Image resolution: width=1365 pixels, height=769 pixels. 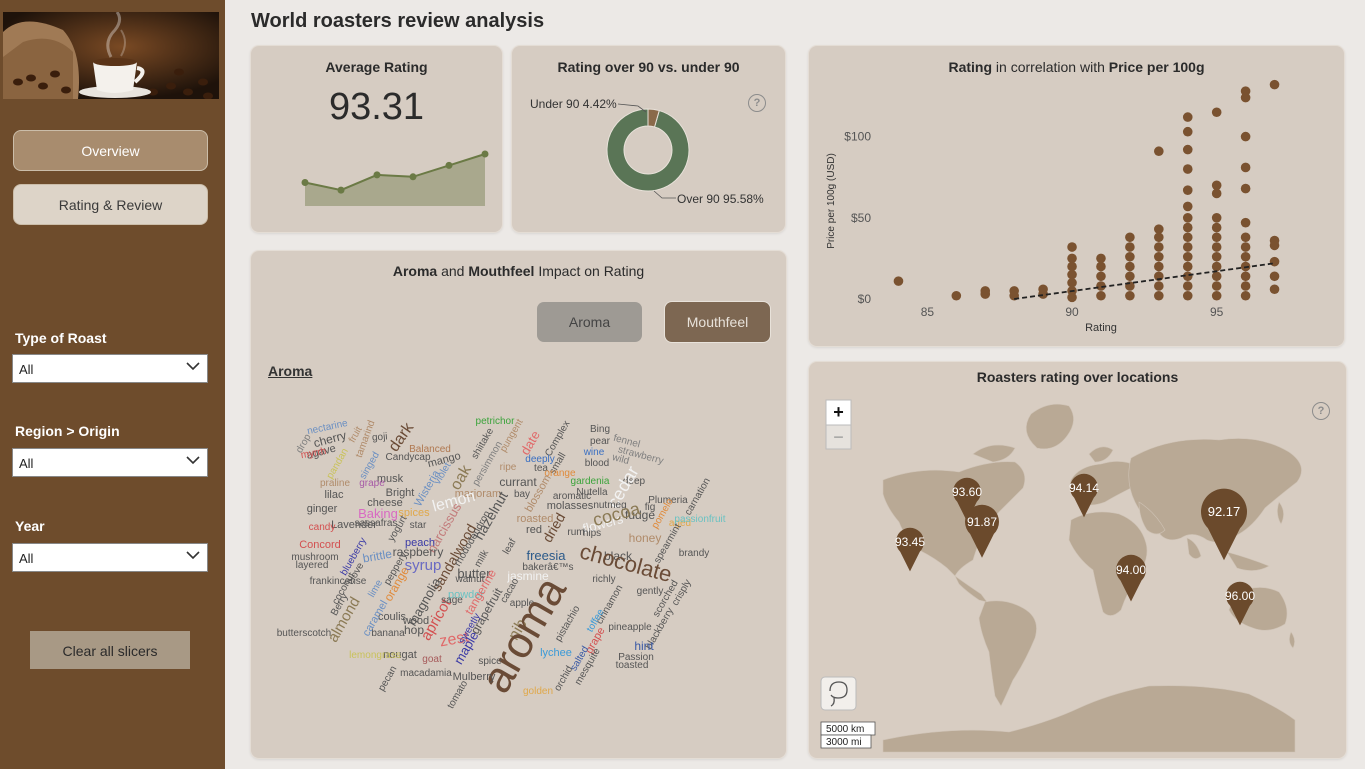 I want to click on average-rating-card: Average Rating 93.31, so click(x=376, y=139).